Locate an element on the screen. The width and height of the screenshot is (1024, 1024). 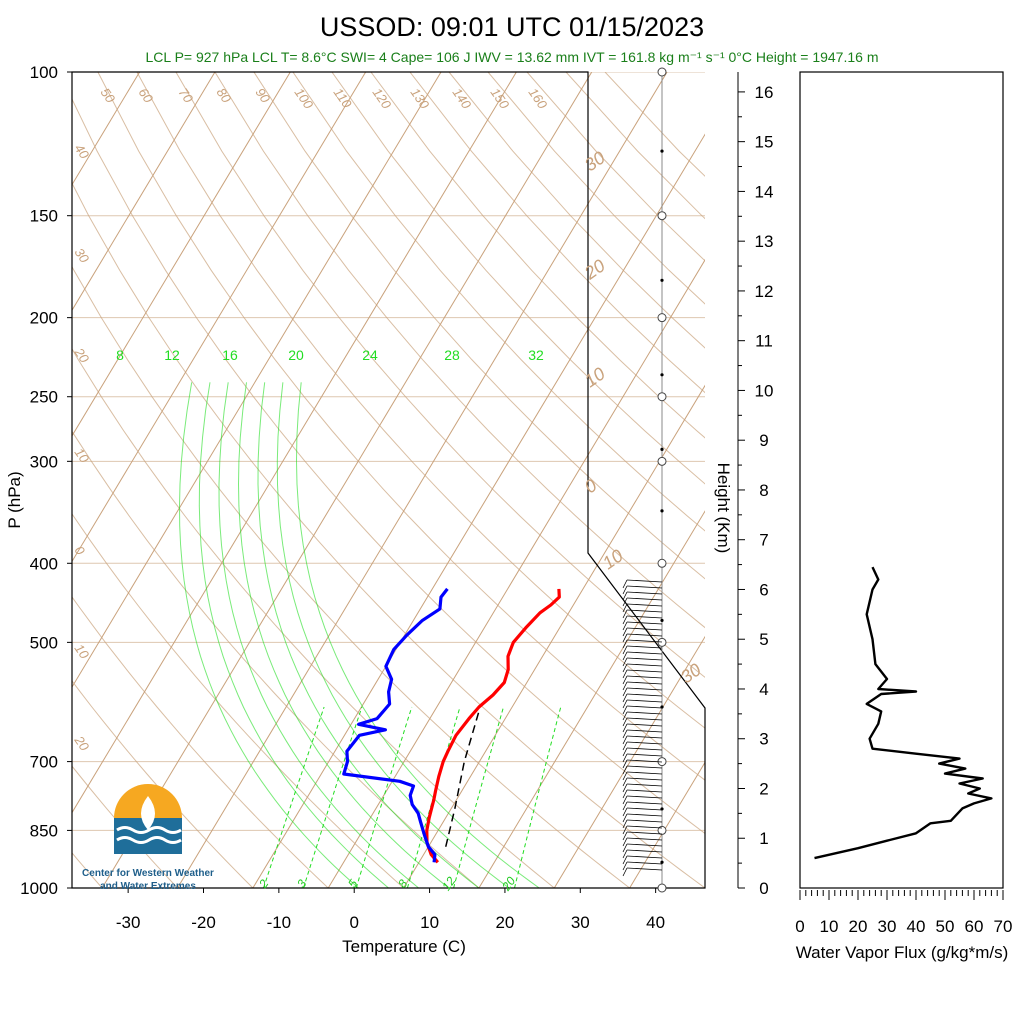
height-tick-label: 12 is located at coordinates (764, 291).